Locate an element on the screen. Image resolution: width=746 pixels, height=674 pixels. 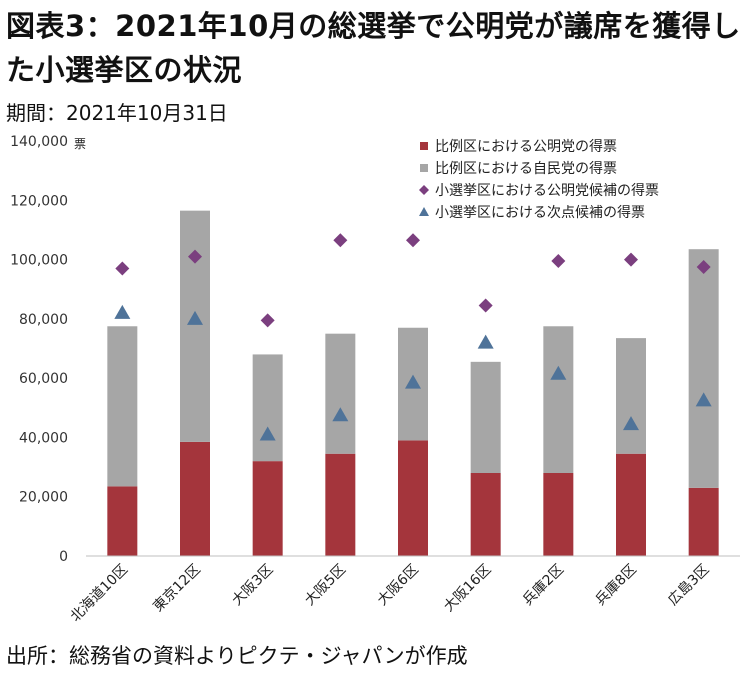
source-note: 出所：総務省の資料よりピクテ・ジャパンが作成 is located at coordinates (237, 656).